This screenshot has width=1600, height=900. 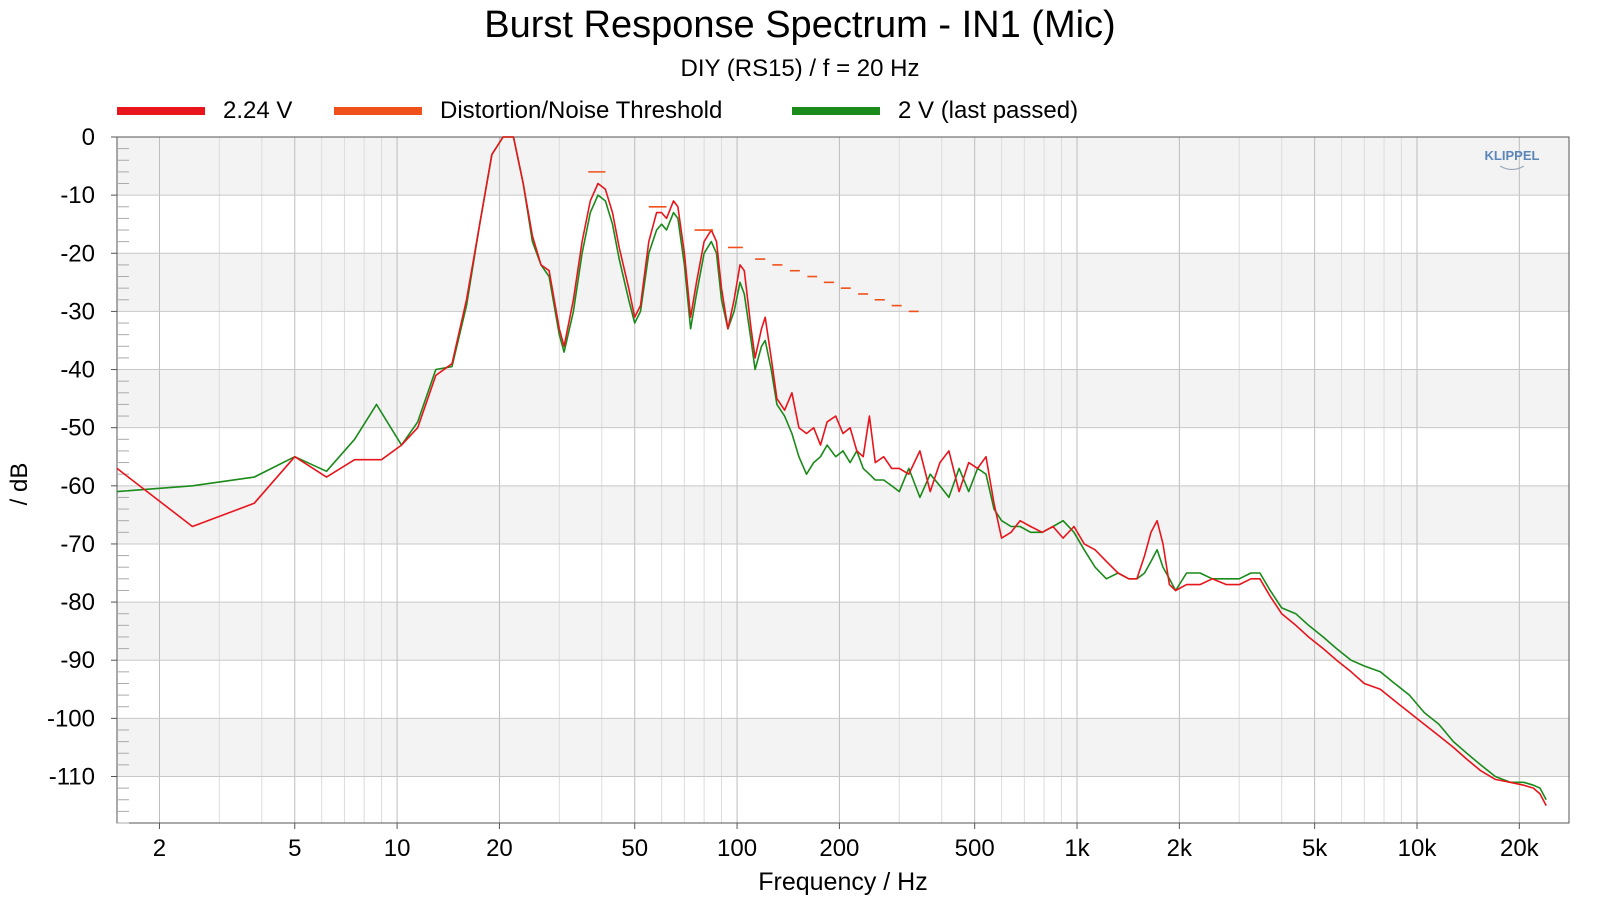 What do you see at coordinates (843, 882) in the screenshot?
I see `x-axis-label: Frequency / Hz` at bounding box center [843, 882].